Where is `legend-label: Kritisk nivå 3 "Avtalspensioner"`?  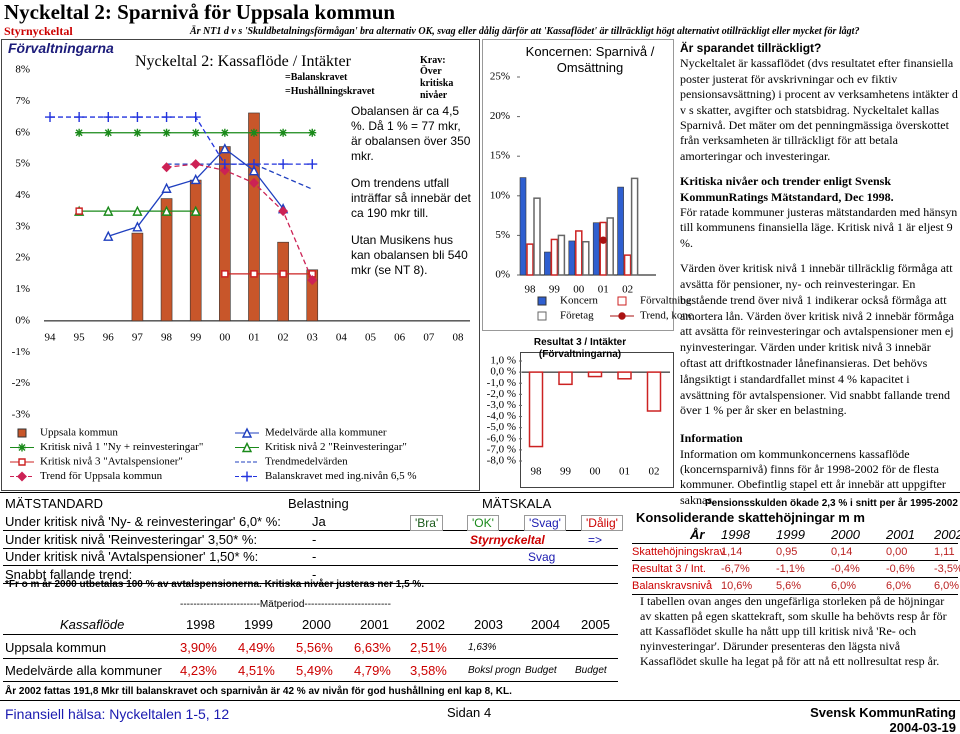 legend-label: Kritisk nivå 3 "Avtalspensioner" is located at coordinates (111, 462).